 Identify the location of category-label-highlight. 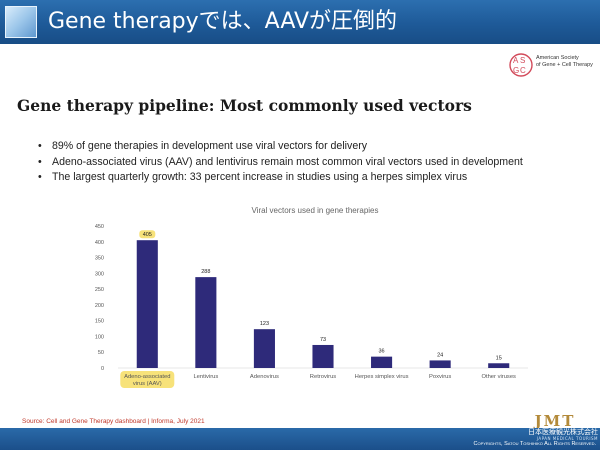
(147, 379).